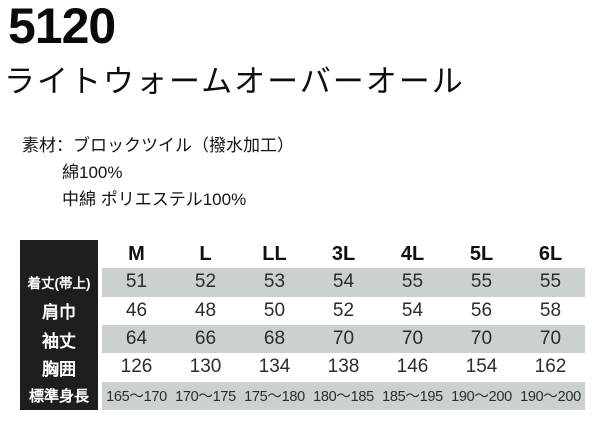 Image resolution: width=600 pixels, height=430 pixels. I want to click on size-value: 175〜180, so click(274, 397).